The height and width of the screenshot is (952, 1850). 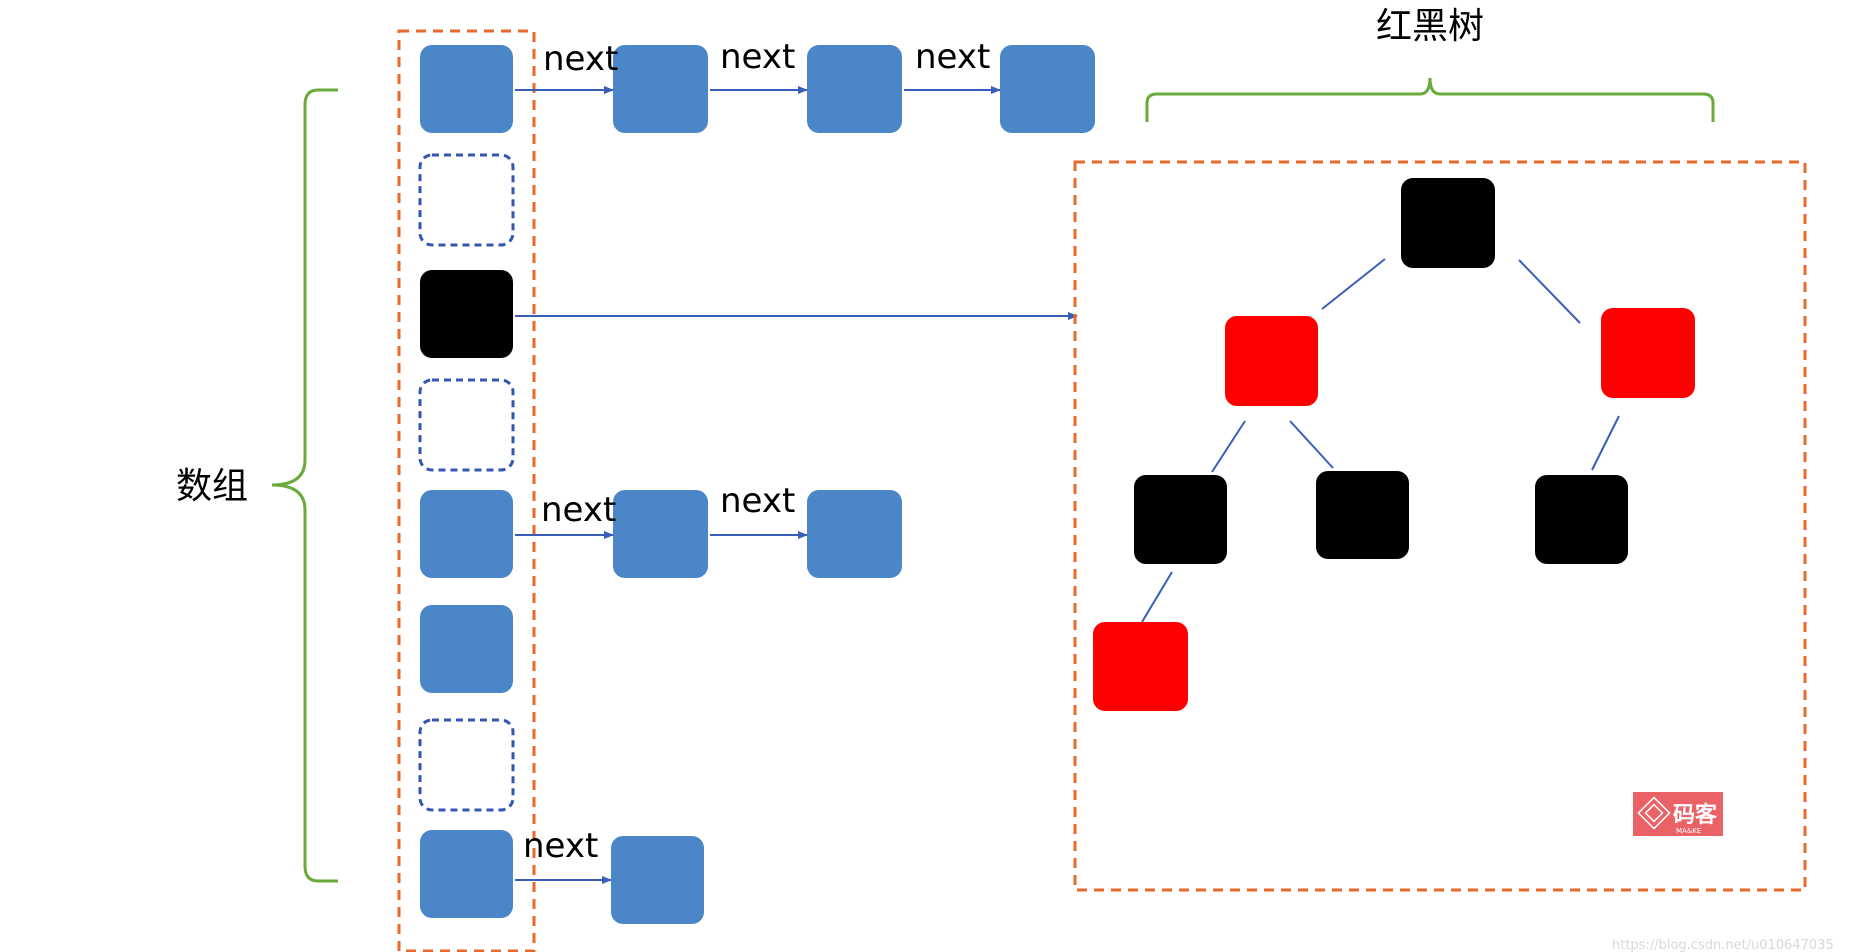 I want to click on array-label: 数组, so click(x=212, y=486).